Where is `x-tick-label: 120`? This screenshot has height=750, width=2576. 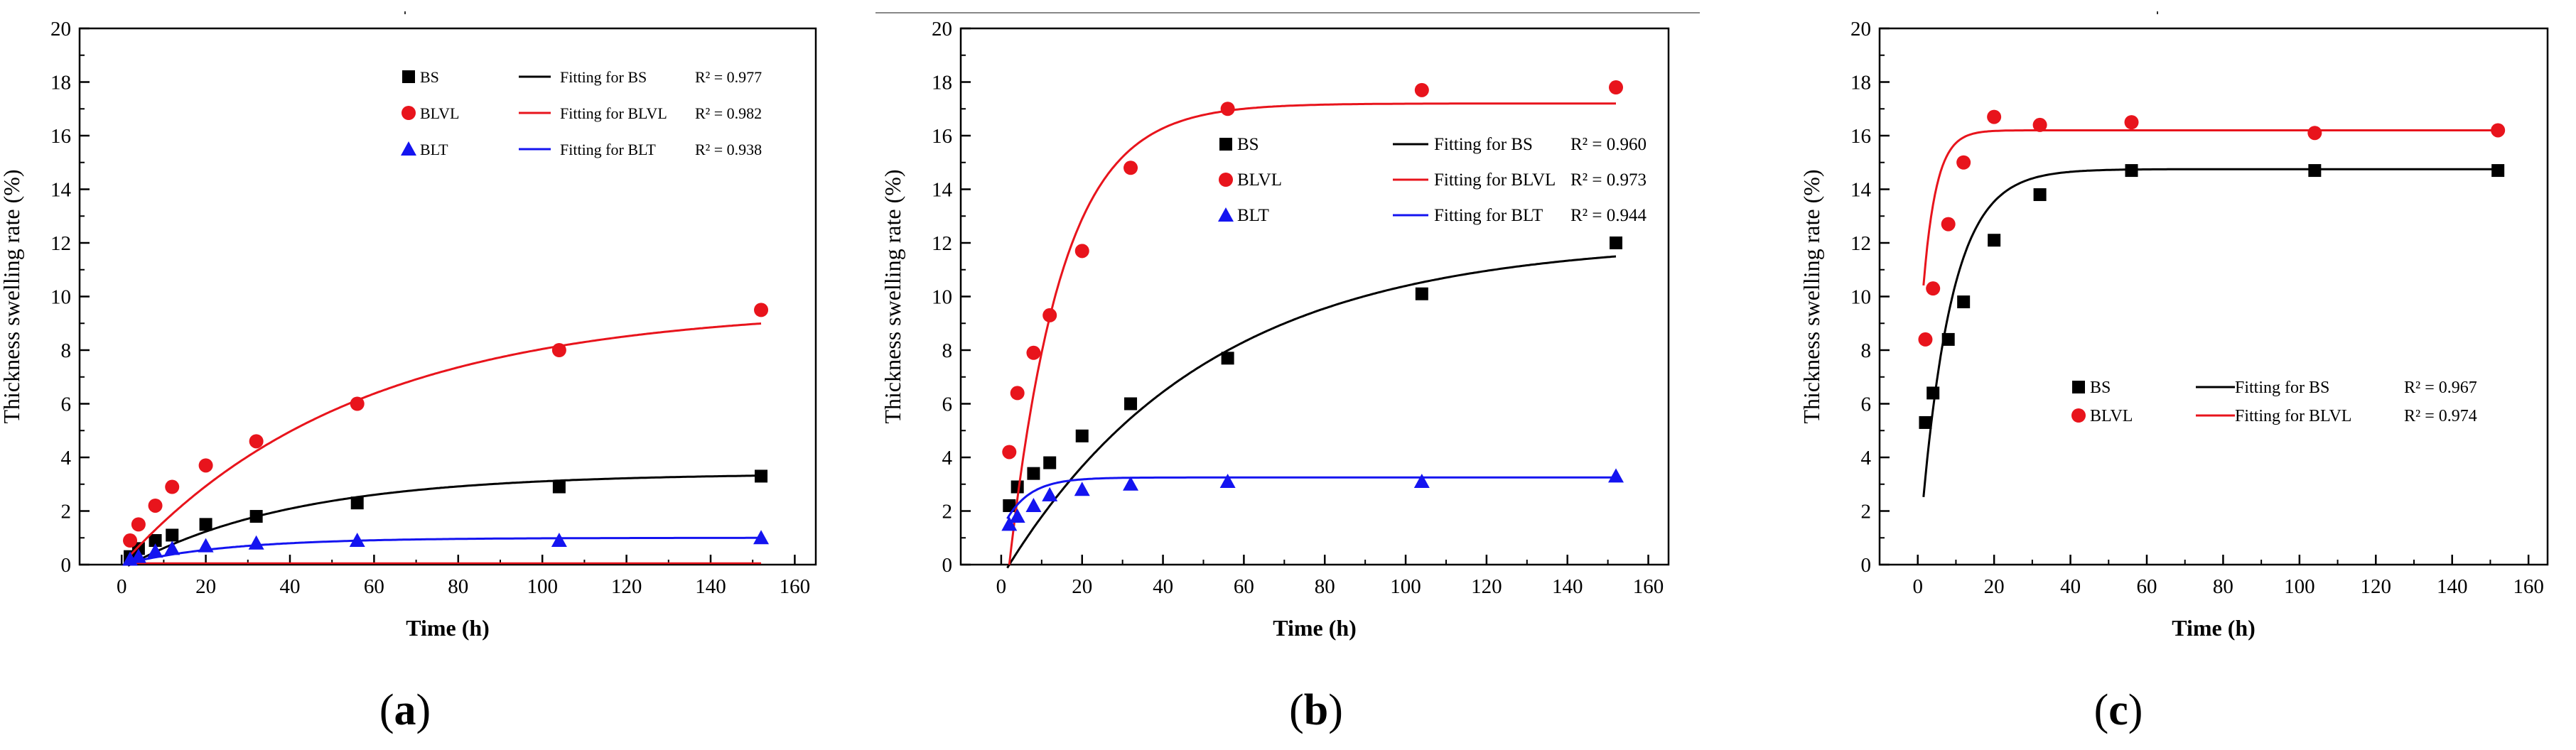
x-tick-label: 120 is located at coordinates (627, 586).